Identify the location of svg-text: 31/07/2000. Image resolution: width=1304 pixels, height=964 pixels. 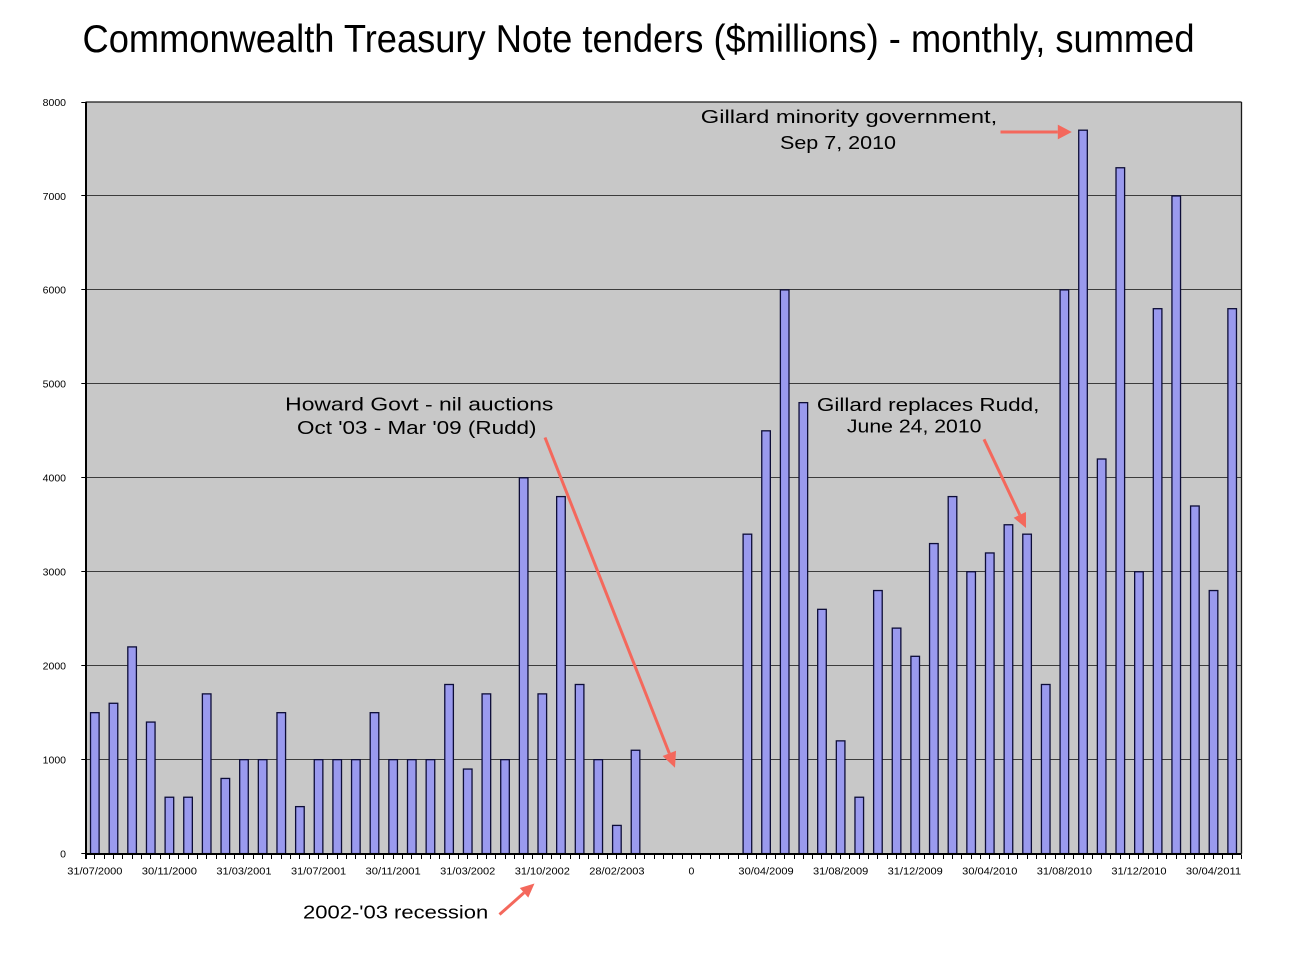
(94, 872).